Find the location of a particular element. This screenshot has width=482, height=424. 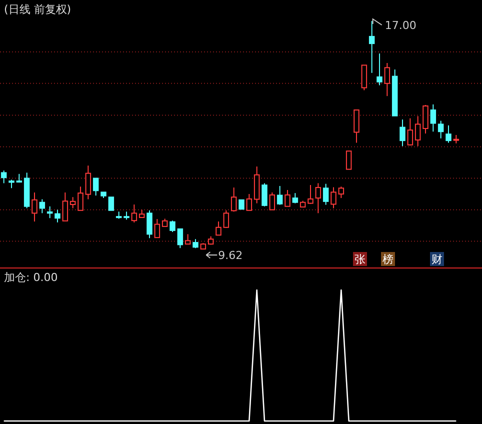

chart-title: 加仓: 0.00 is located at coordinates (31, 277).